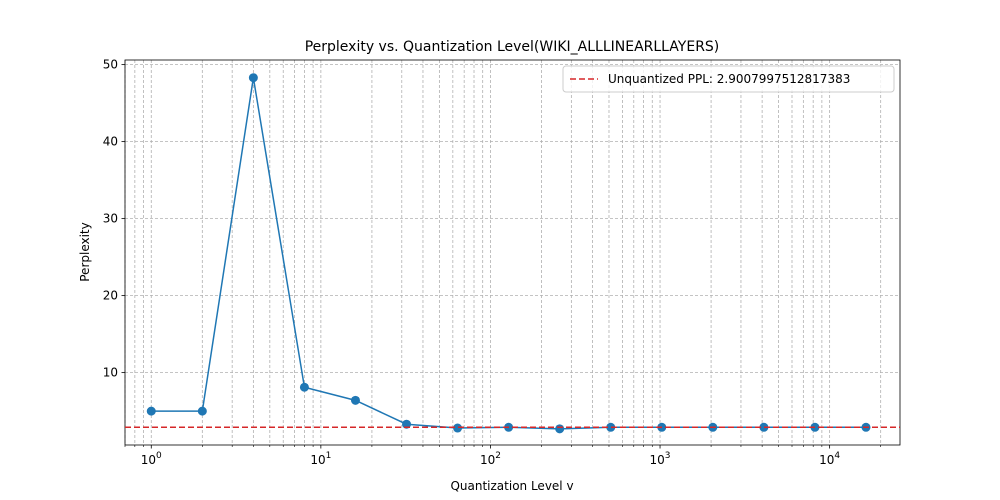  Describe the element at coordinates (110, 219) in the screenshot. I see `y-tick-label: 30` at that location.